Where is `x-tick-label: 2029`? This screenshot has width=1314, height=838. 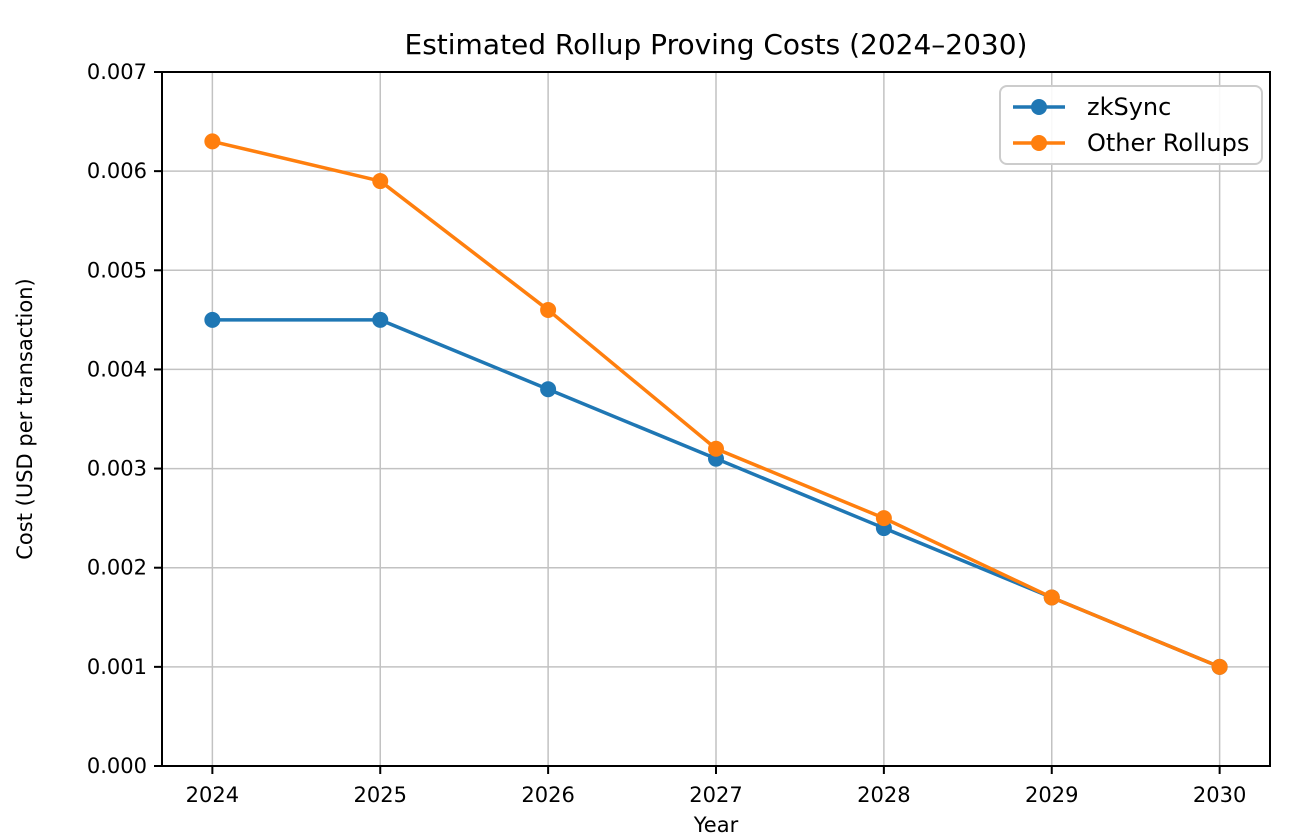
x-tick-label: 2029 is located at coordinates (1051, 795).